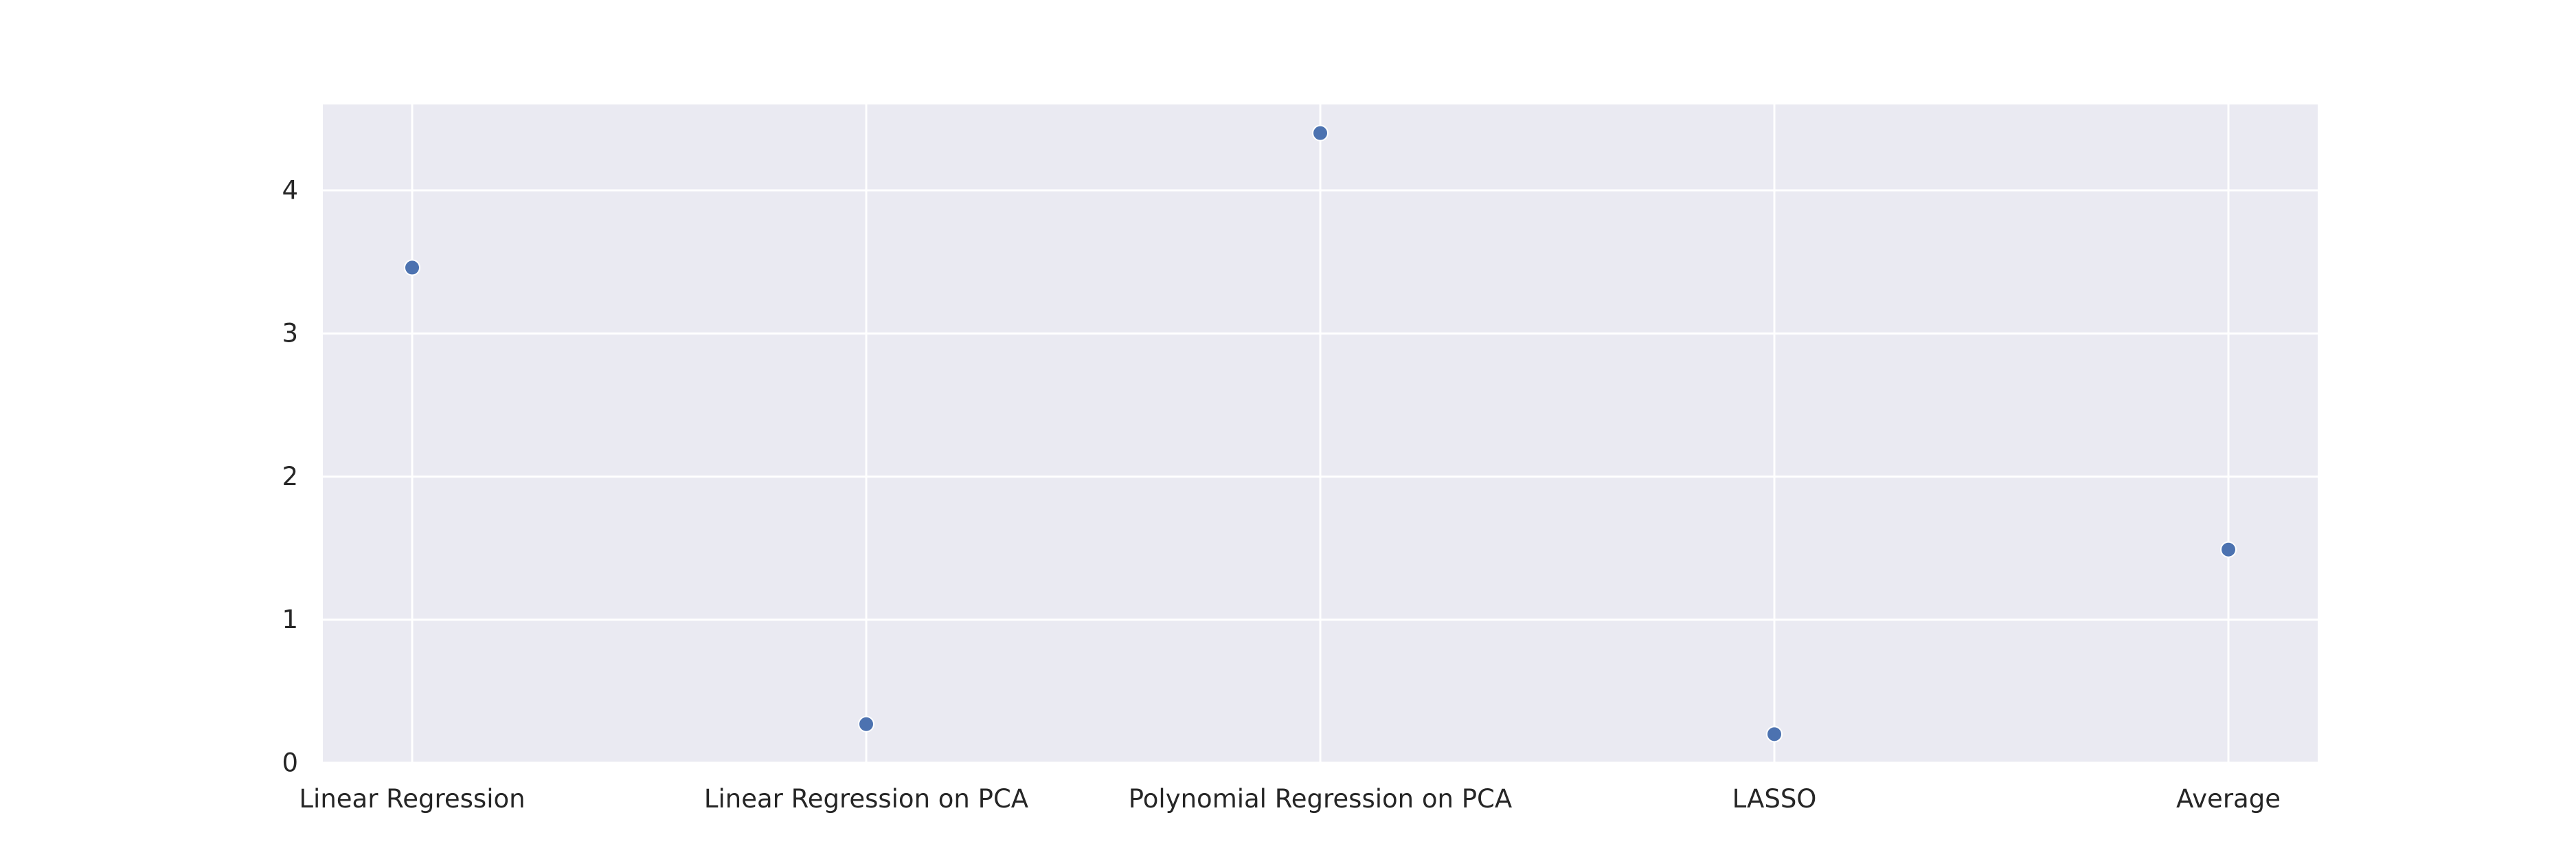  I want to click on y-tick-label: 3, so click(290, 333).